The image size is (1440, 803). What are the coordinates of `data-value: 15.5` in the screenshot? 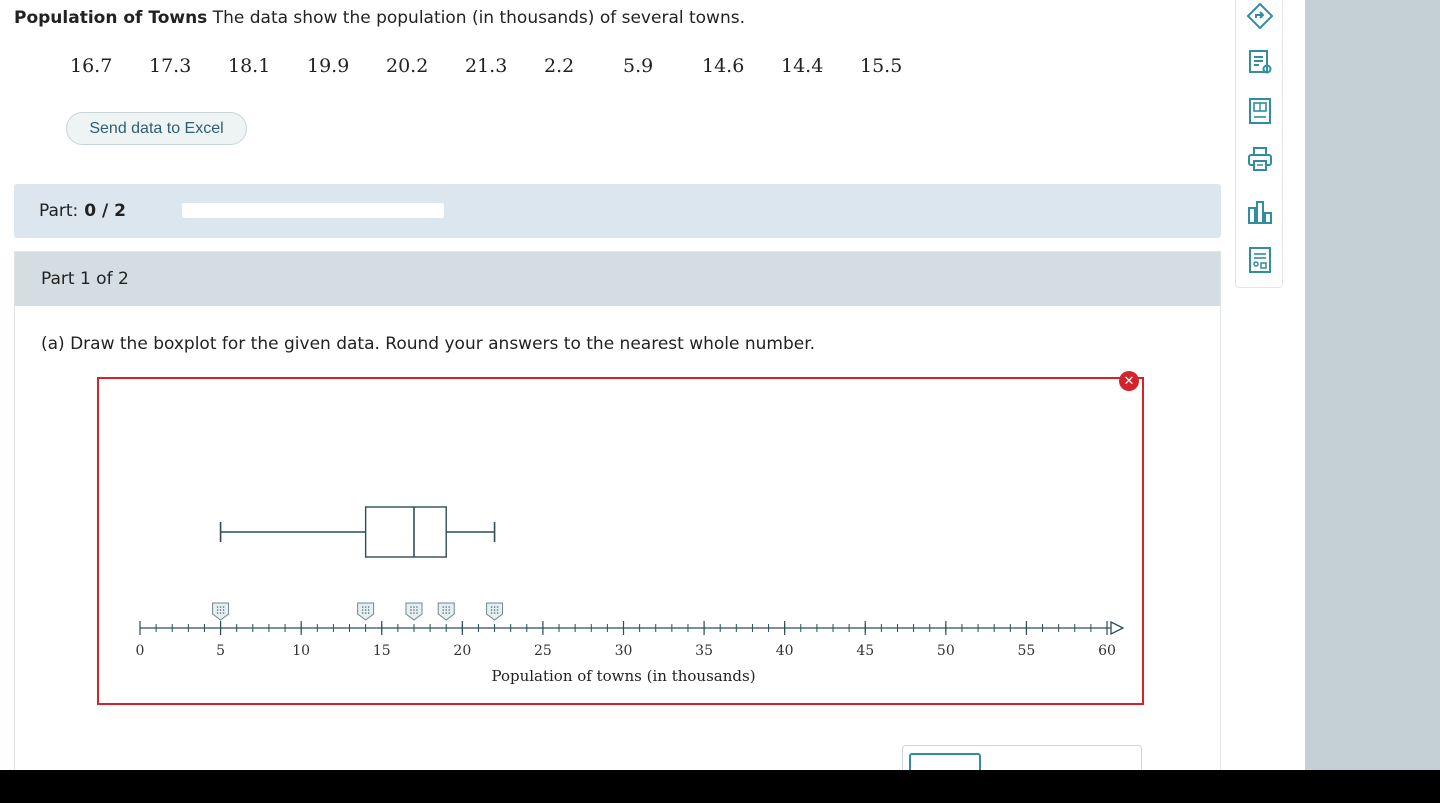 It's located at (881, 66).